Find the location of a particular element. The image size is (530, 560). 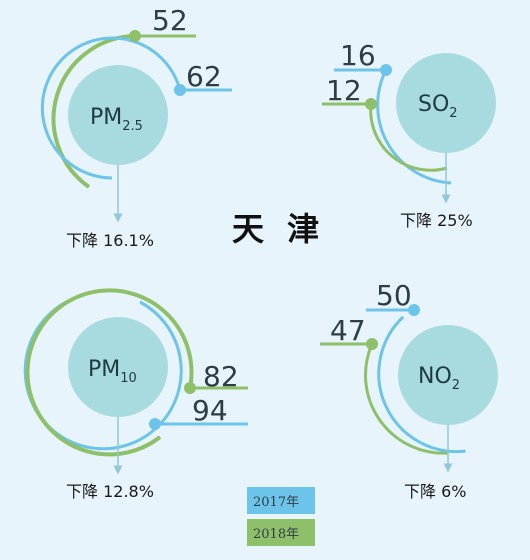

pm10-2017-dot is located at coordinates (155, 424).